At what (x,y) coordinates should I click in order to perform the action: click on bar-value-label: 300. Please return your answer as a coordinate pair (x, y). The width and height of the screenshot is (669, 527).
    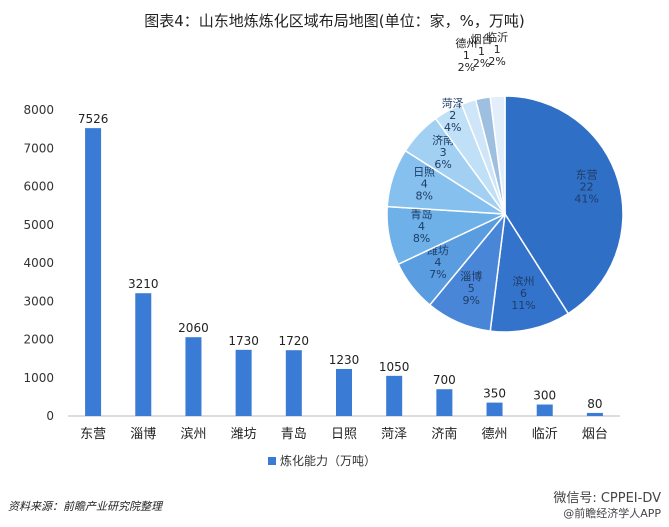
    Looking at the image, I should click on (544, 396).